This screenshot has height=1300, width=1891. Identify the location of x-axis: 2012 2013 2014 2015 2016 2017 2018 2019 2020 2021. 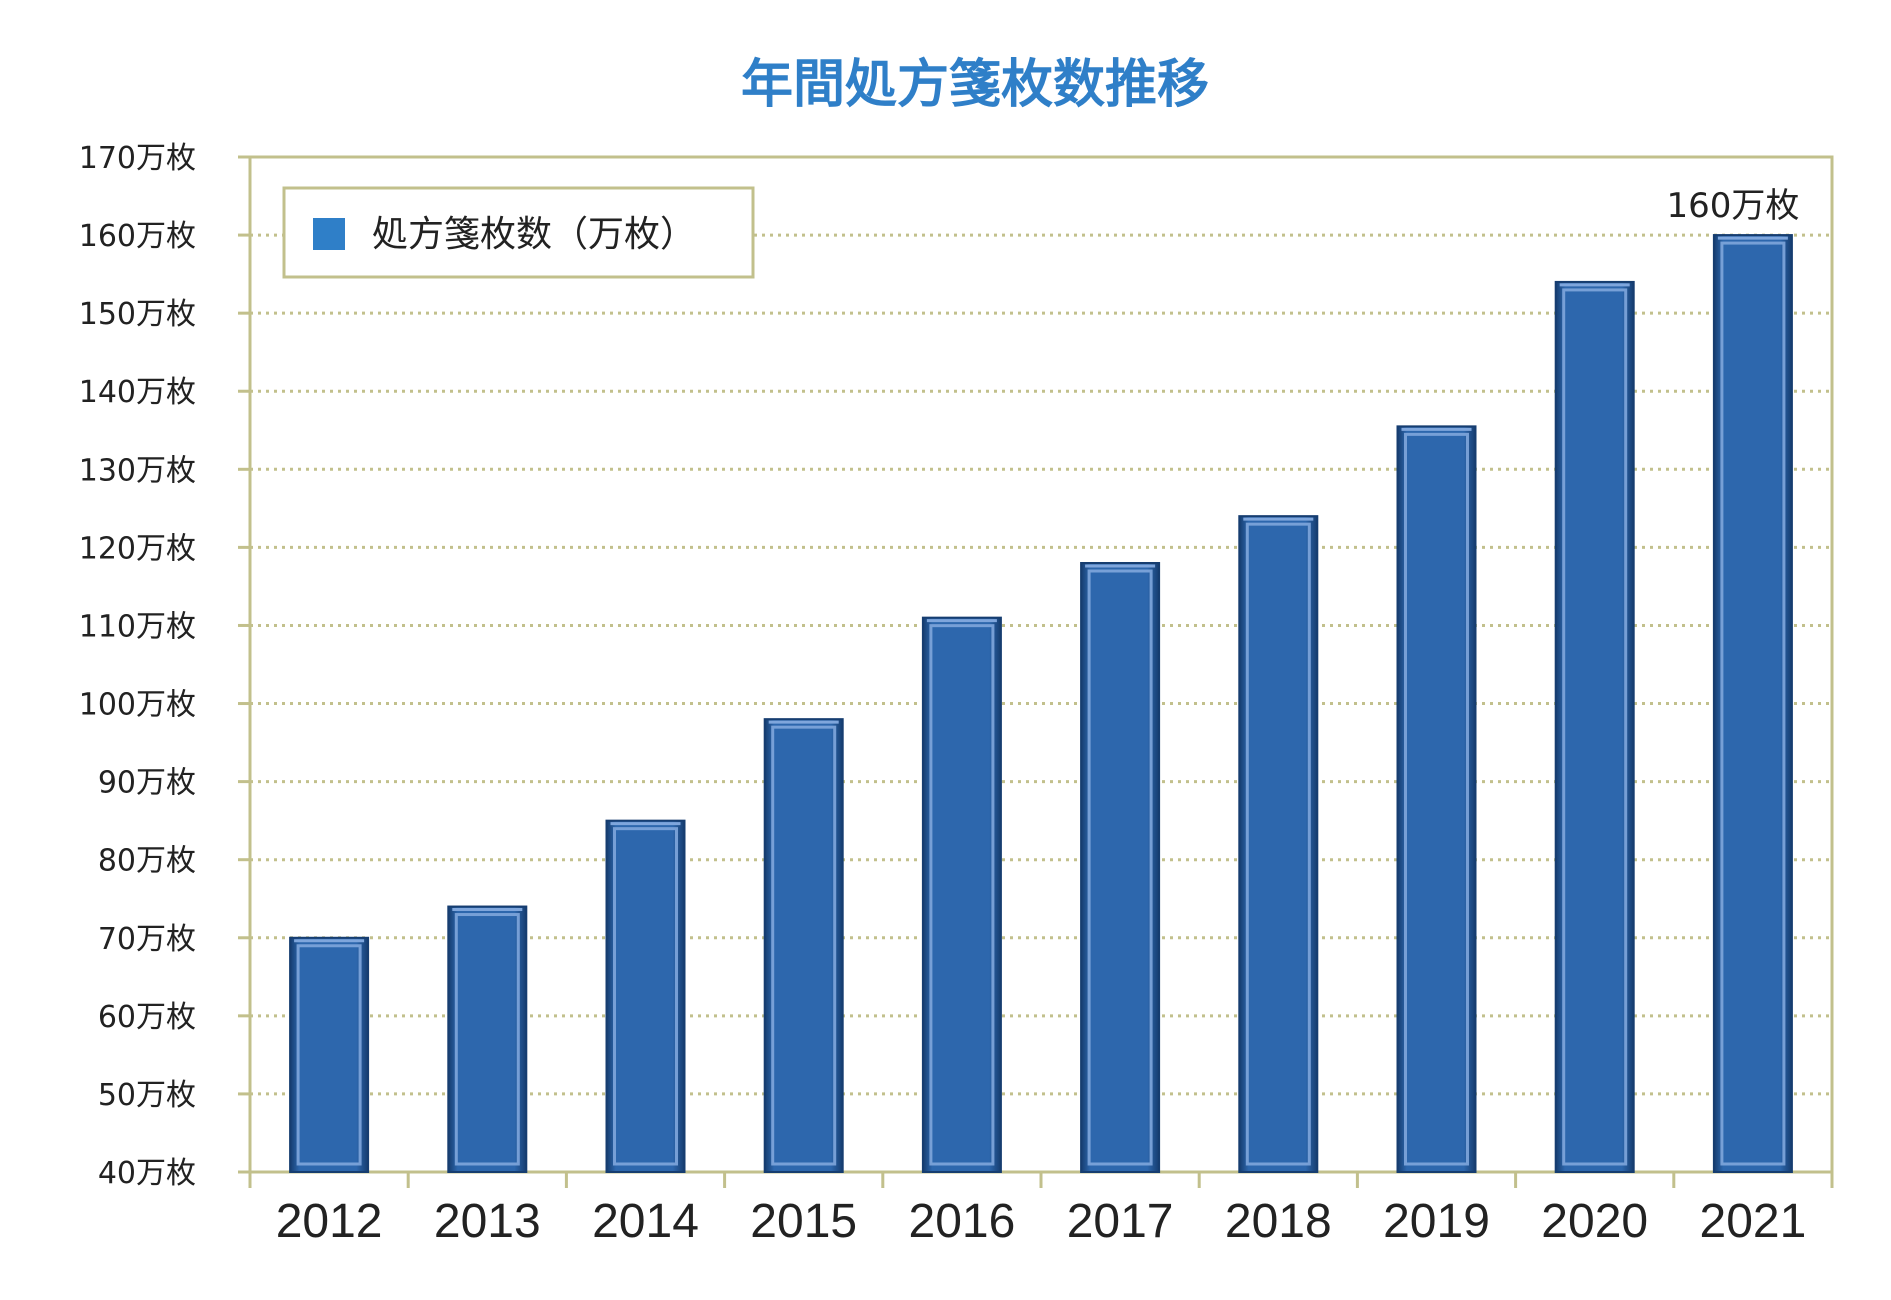
(1041, 1210).